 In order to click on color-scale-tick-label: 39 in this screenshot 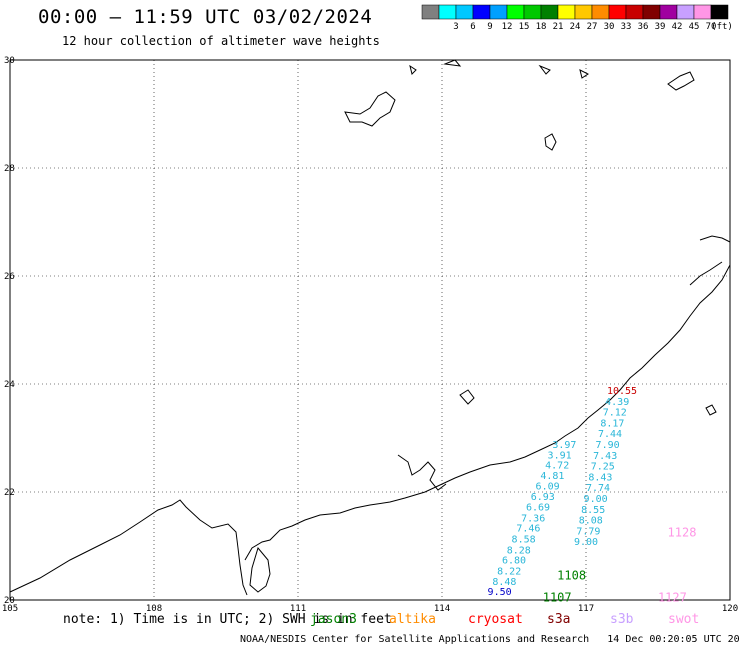, I will do `click(660, 27)`.